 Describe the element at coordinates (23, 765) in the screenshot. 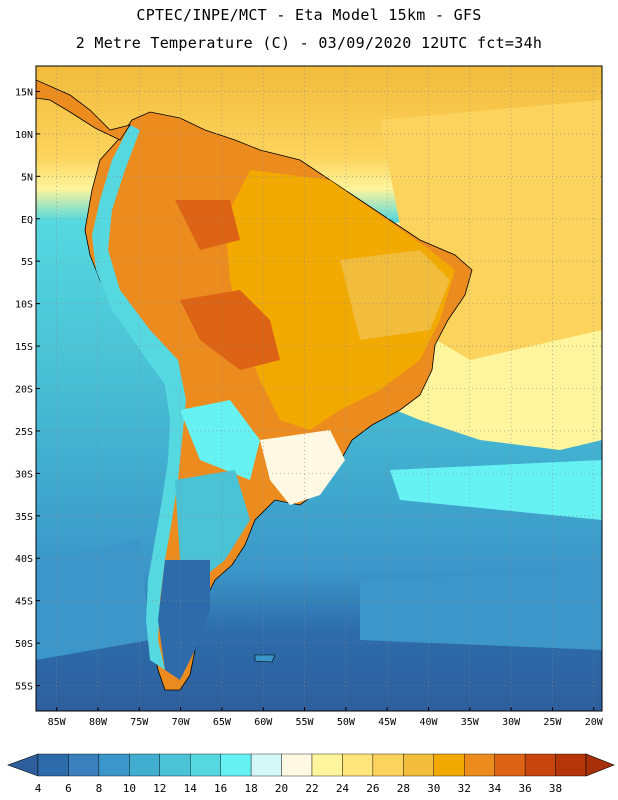

I see `colorbar-low-arrow` at that location.